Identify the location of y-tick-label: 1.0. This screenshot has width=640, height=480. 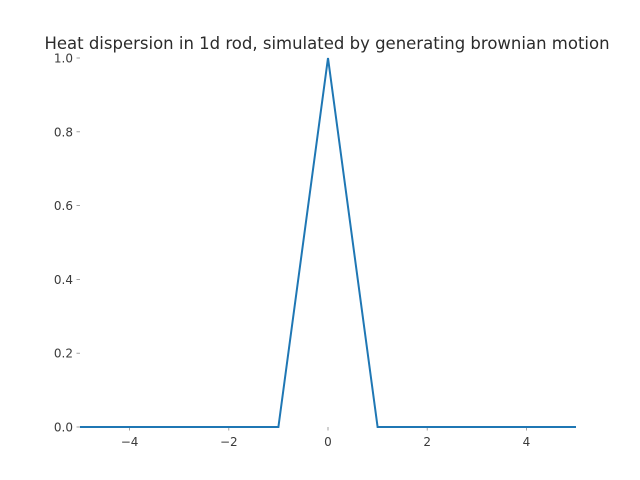
(63, 59).